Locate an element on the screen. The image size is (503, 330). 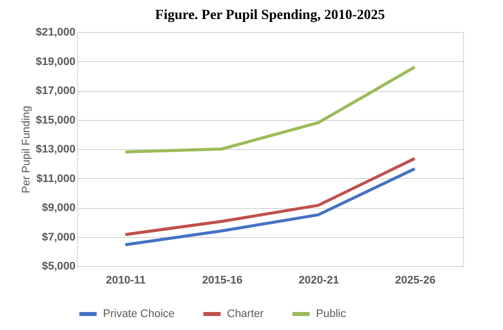
y-tick-label: $21,000 is located at coordinates (56, 32).